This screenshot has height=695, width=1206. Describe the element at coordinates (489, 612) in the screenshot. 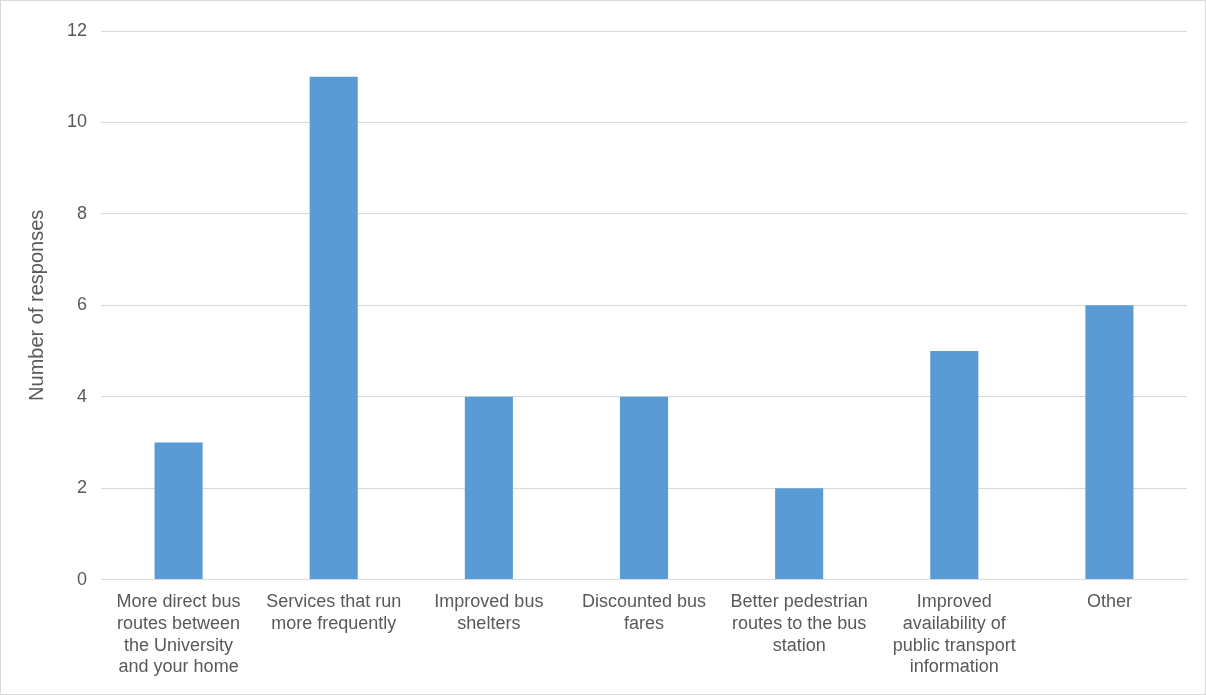

I see `x-tick-label: Improved bus shelters` at that location.